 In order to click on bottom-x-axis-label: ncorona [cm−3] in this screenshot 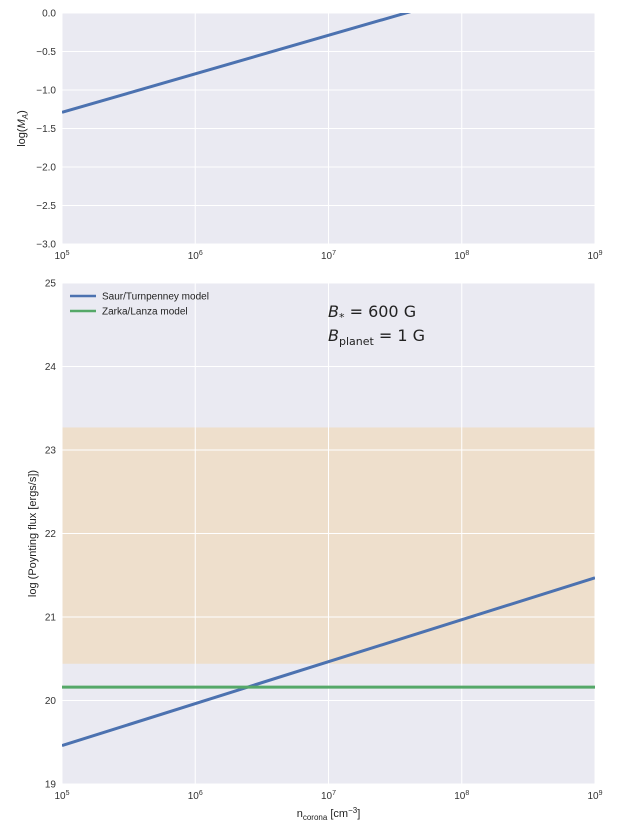, I will do `click(329, 814)`.